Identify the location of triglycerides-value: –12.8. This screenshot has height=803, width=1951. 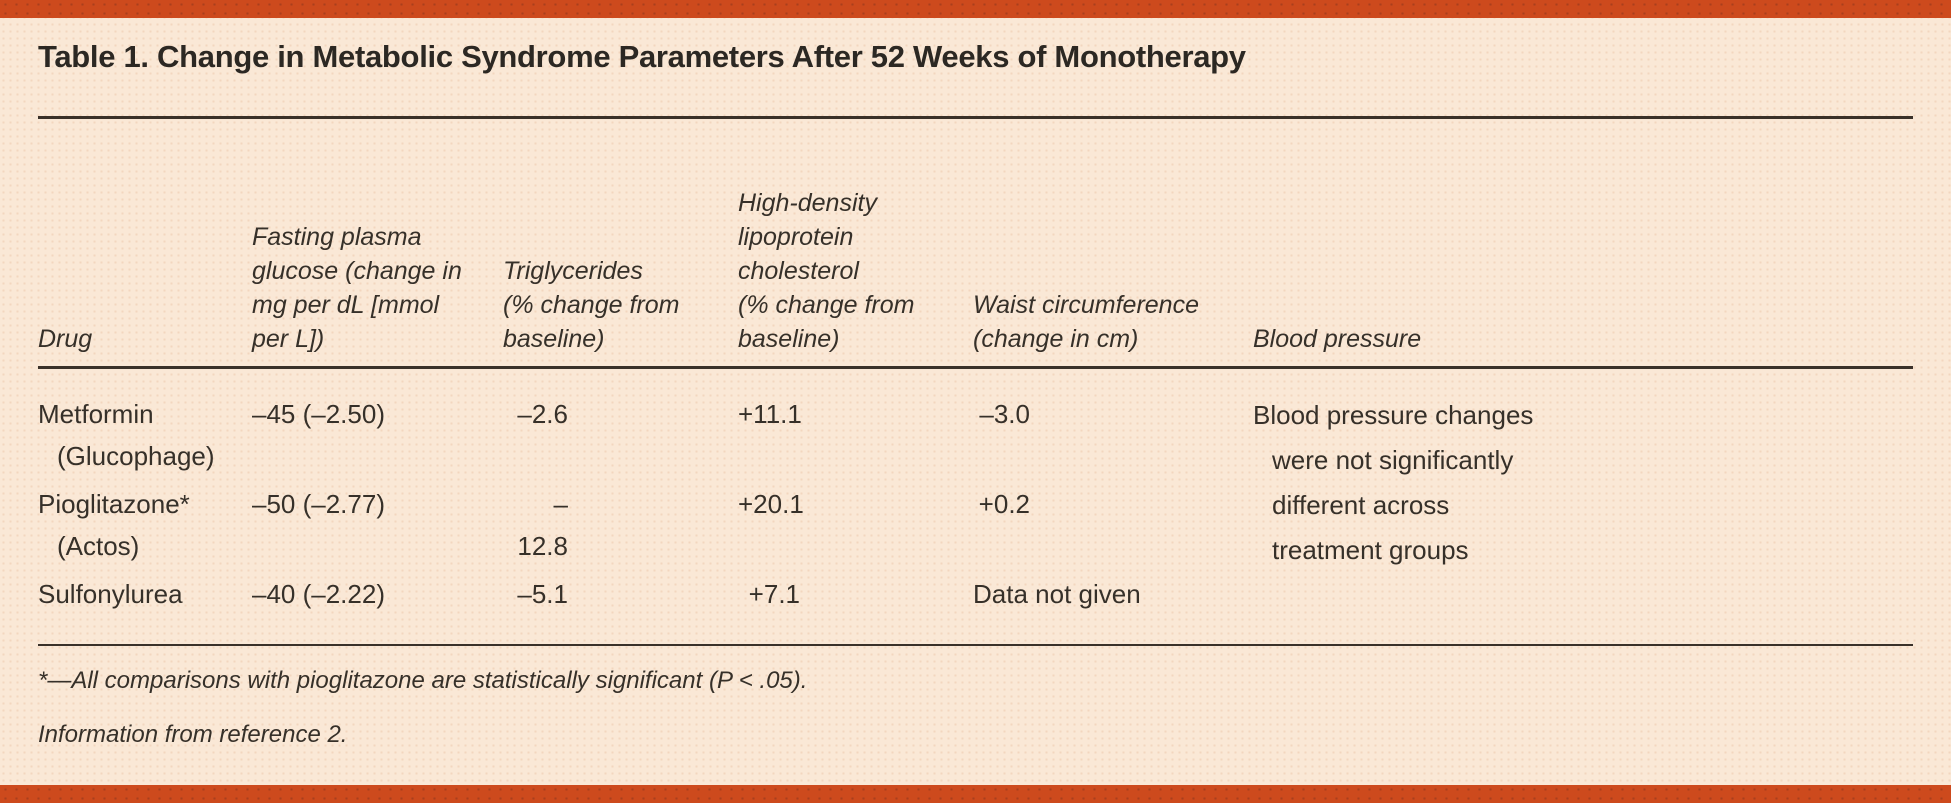
(542, 524).